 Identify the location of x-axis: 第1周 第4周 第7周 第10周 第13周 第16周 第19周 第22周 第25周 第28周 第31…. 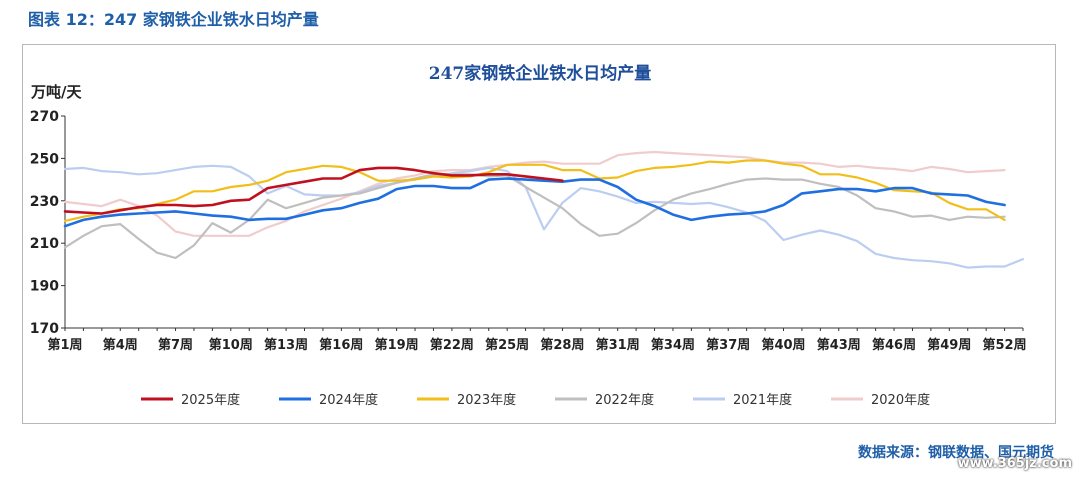
(537, 340).